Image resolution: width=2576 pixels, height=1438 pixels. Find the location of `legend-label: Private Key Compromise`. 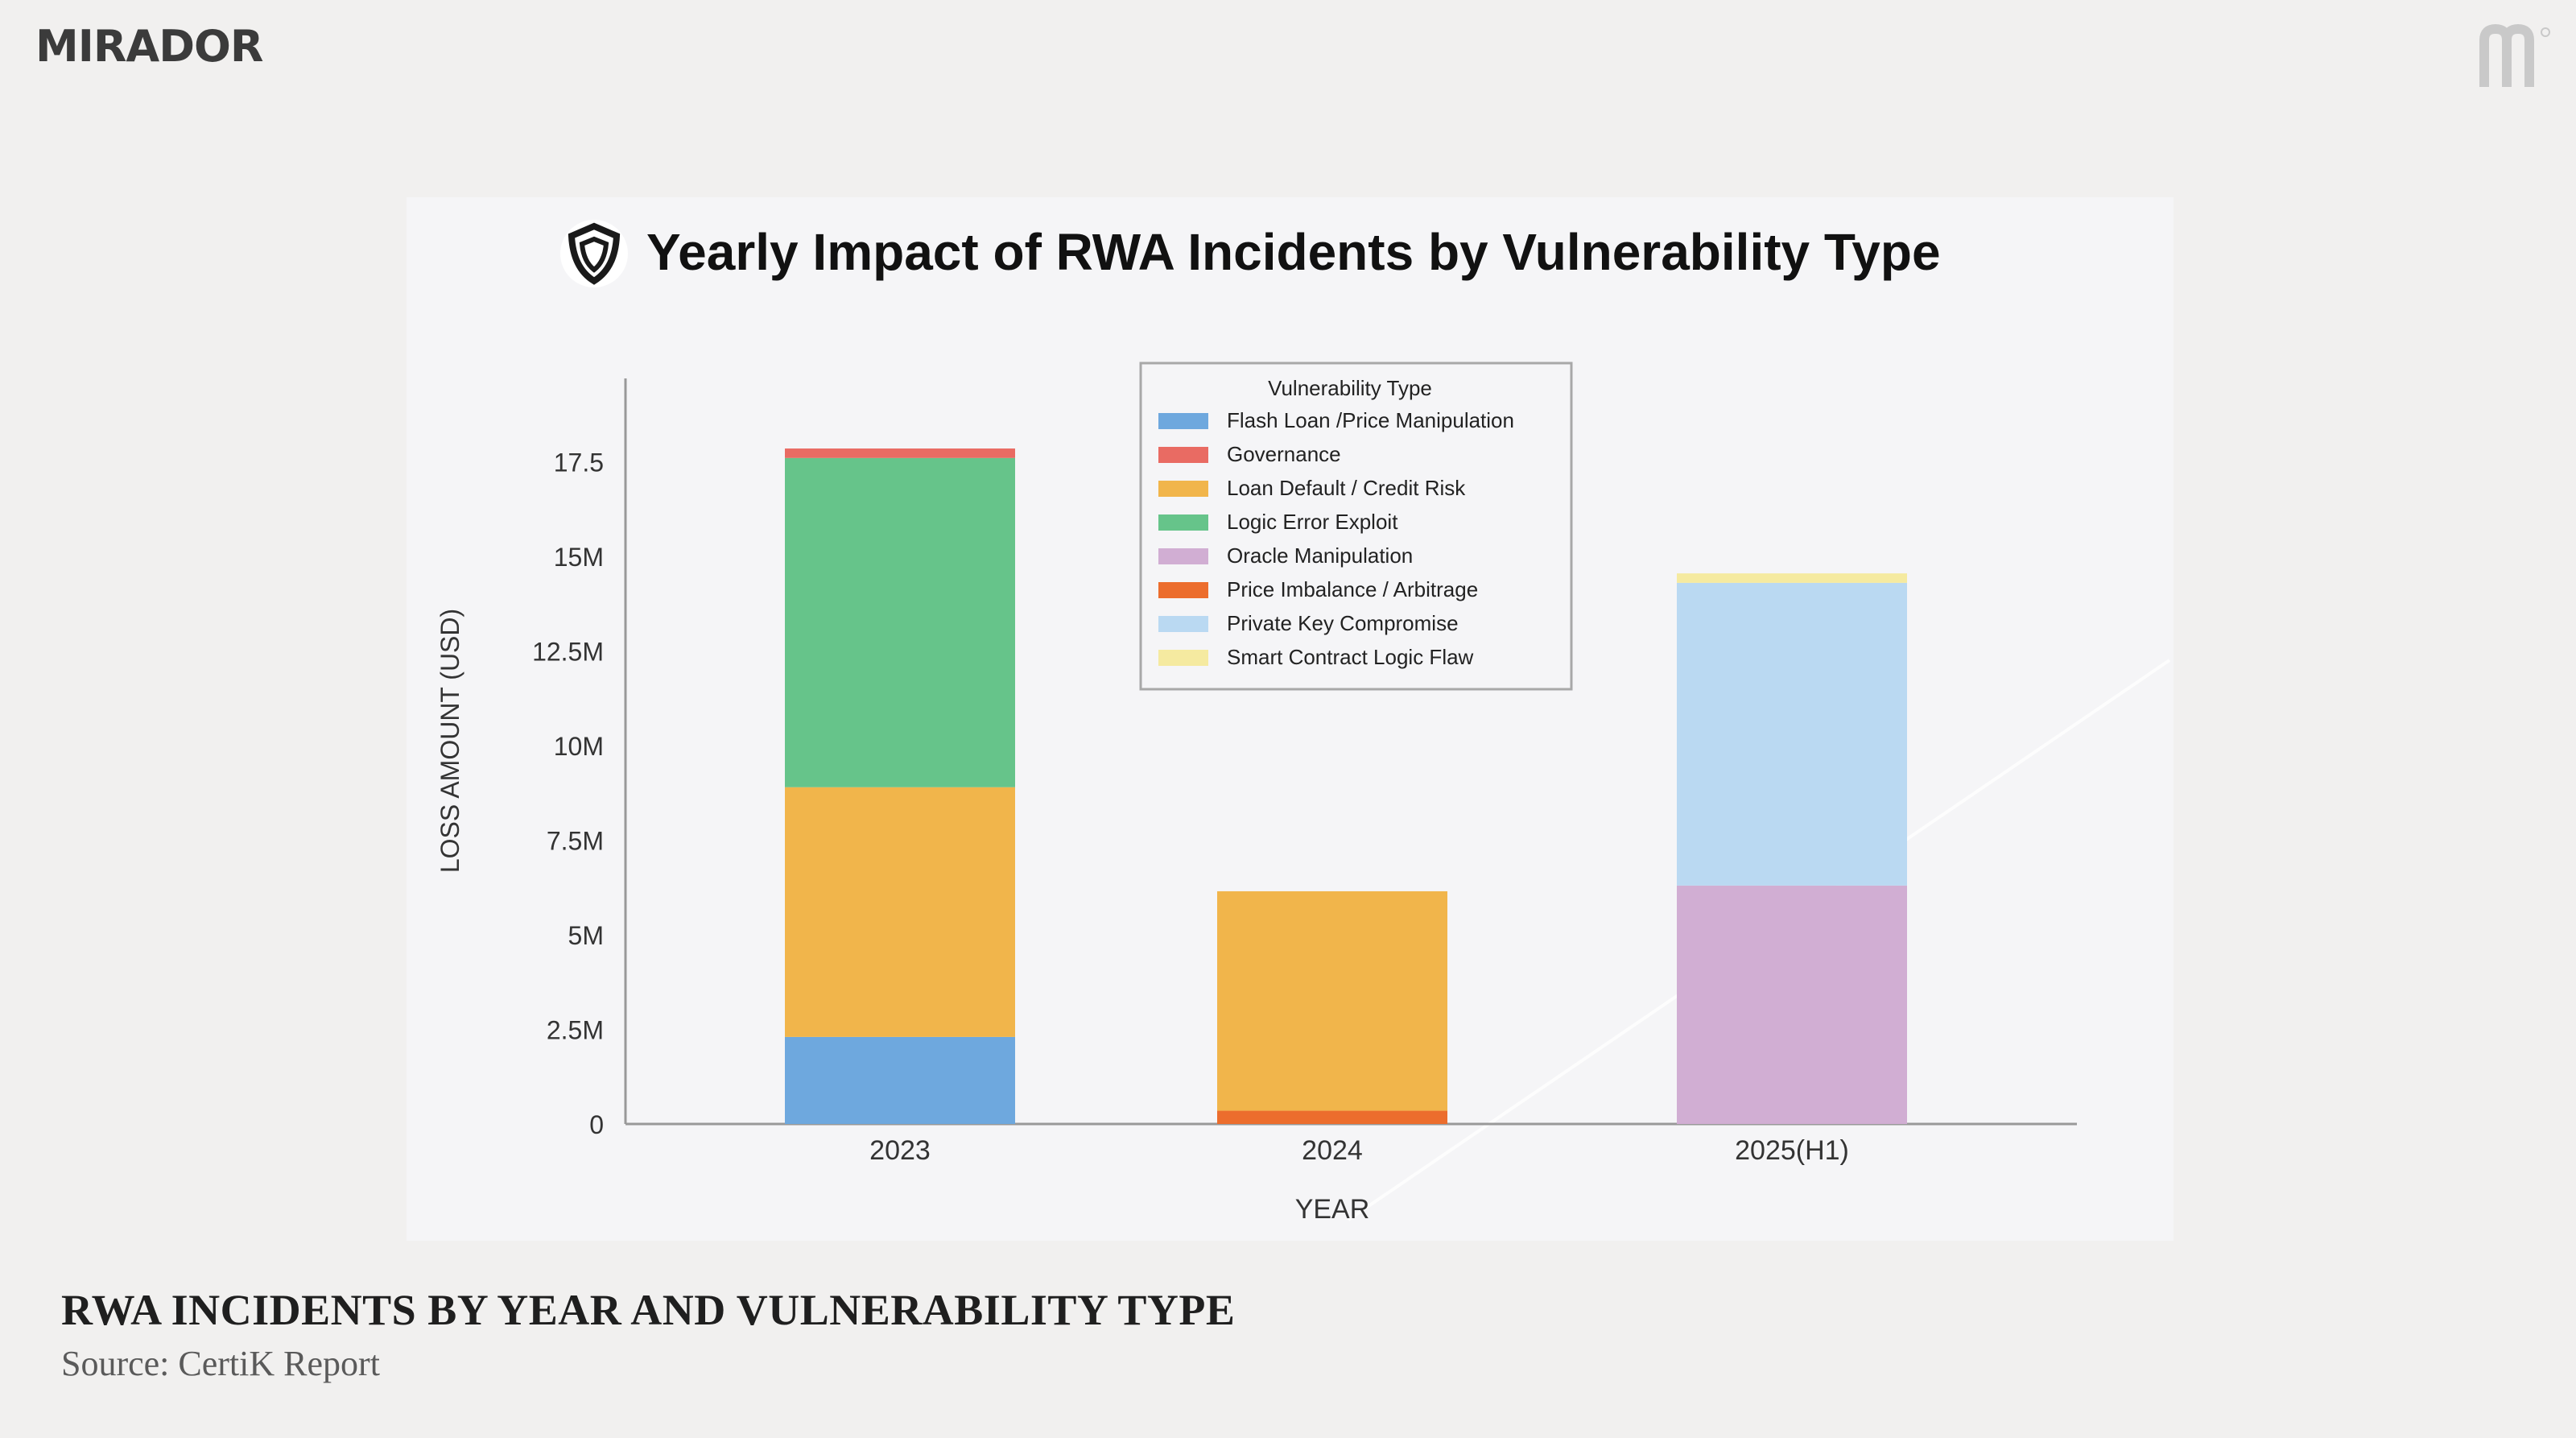

legend-label: Private Key Compromise is located at coordinates (1343, 623).